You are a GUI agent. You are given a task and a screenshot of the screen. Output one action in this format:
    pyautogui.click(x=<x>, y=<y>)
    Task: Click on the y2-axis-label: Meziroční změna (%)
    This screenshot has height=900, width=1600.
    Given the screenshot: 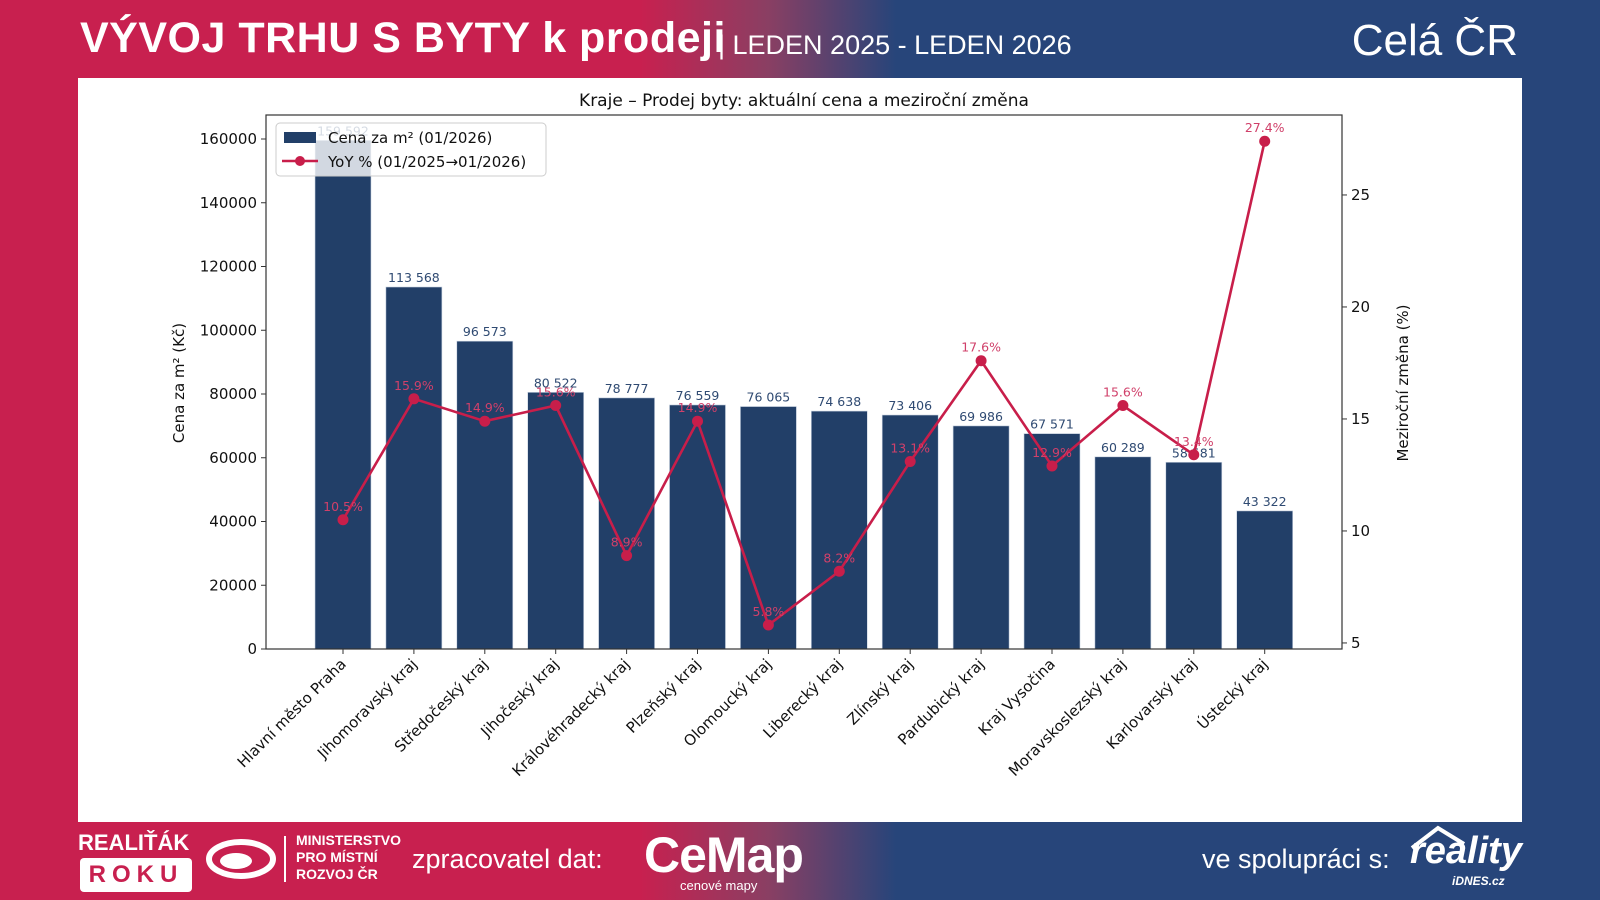 What is the action you would take?
    pyautogui.click(x=1403, y=382)
    